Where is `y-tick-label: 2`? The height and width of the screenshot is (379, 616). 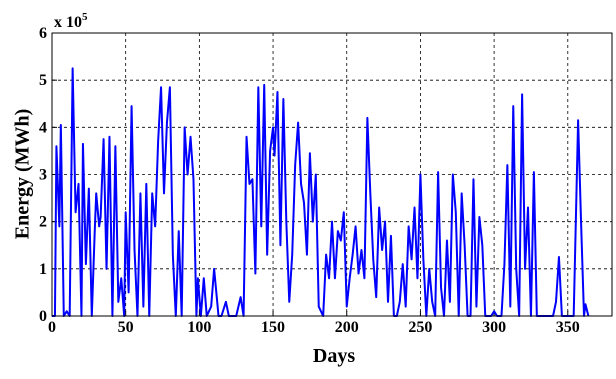 y-tick-label: 2 is located at coordinates (43, 222).